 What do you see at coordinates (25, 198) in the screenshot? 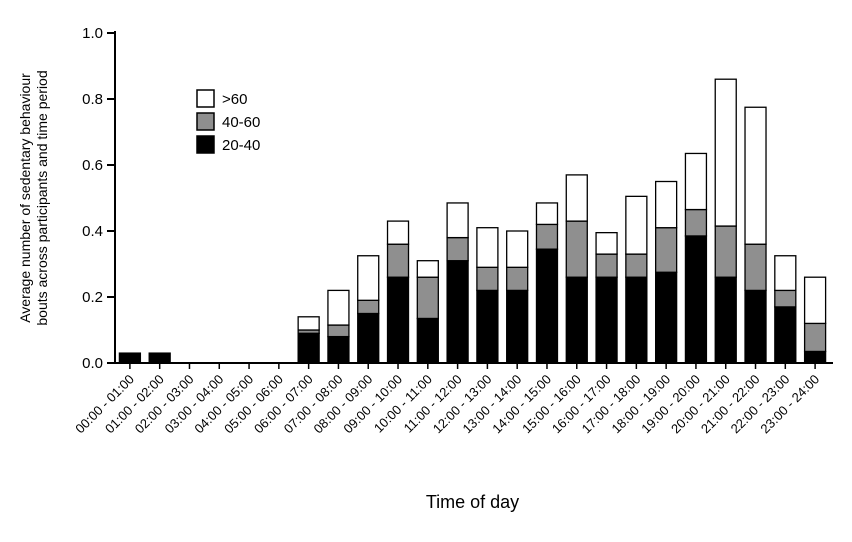
I see `y-axis-title-line: Average number of sedentary behaviour` at bounding box center [25, 198].